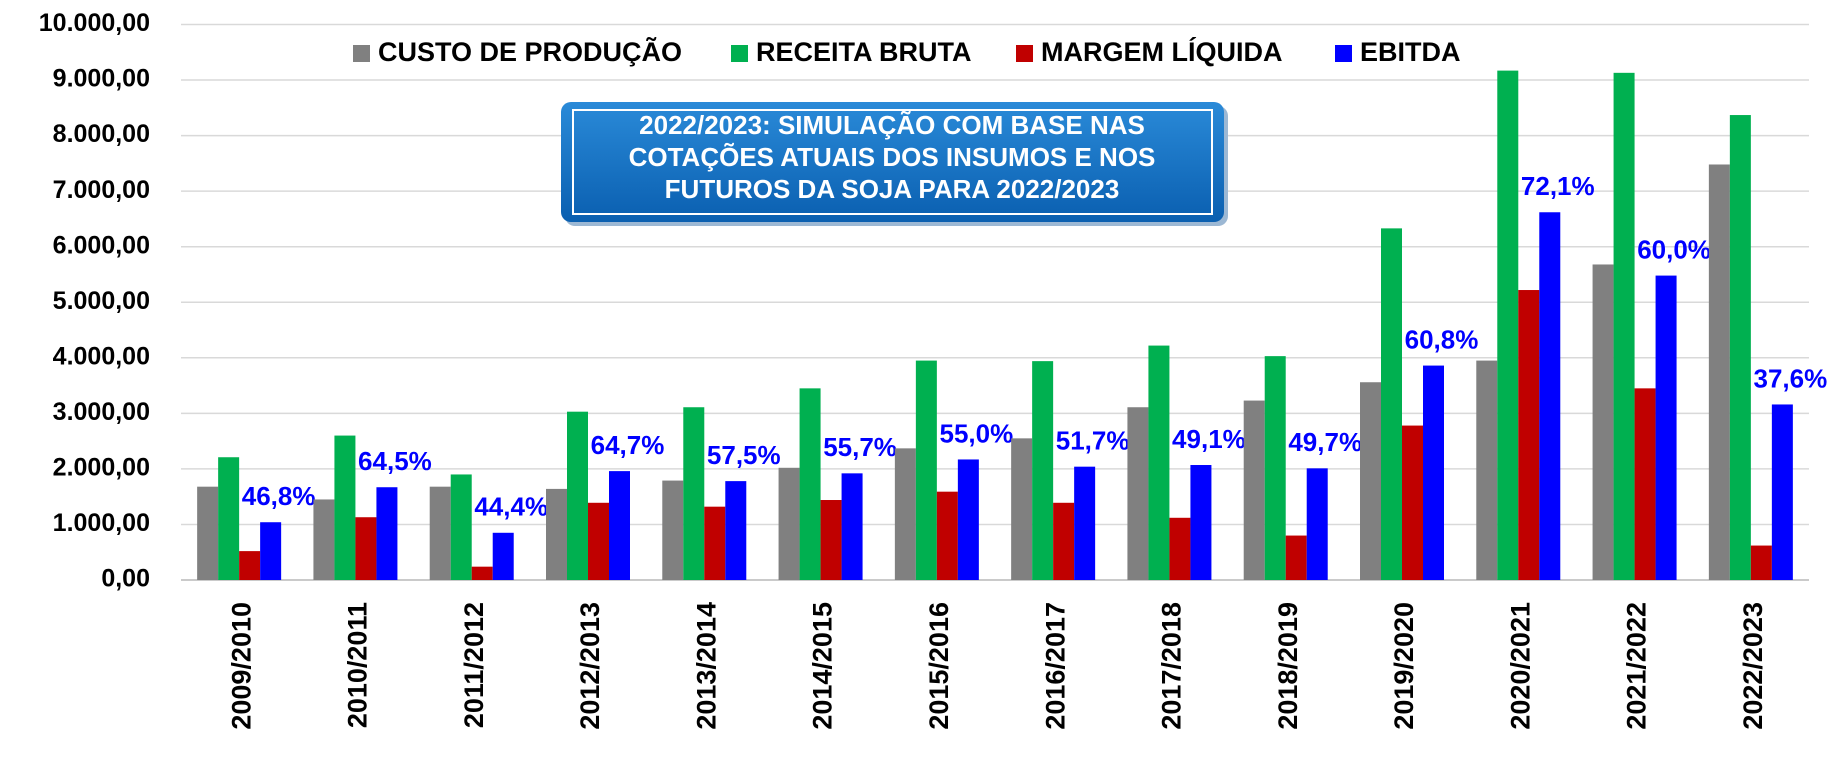 Image resolution: width=1832 pixels, height=761 pixels. What do you see at coordinates (1442, 339) in the screenshot?
I see `margin-label: 60,8%` at bounding box center [1442, 339].